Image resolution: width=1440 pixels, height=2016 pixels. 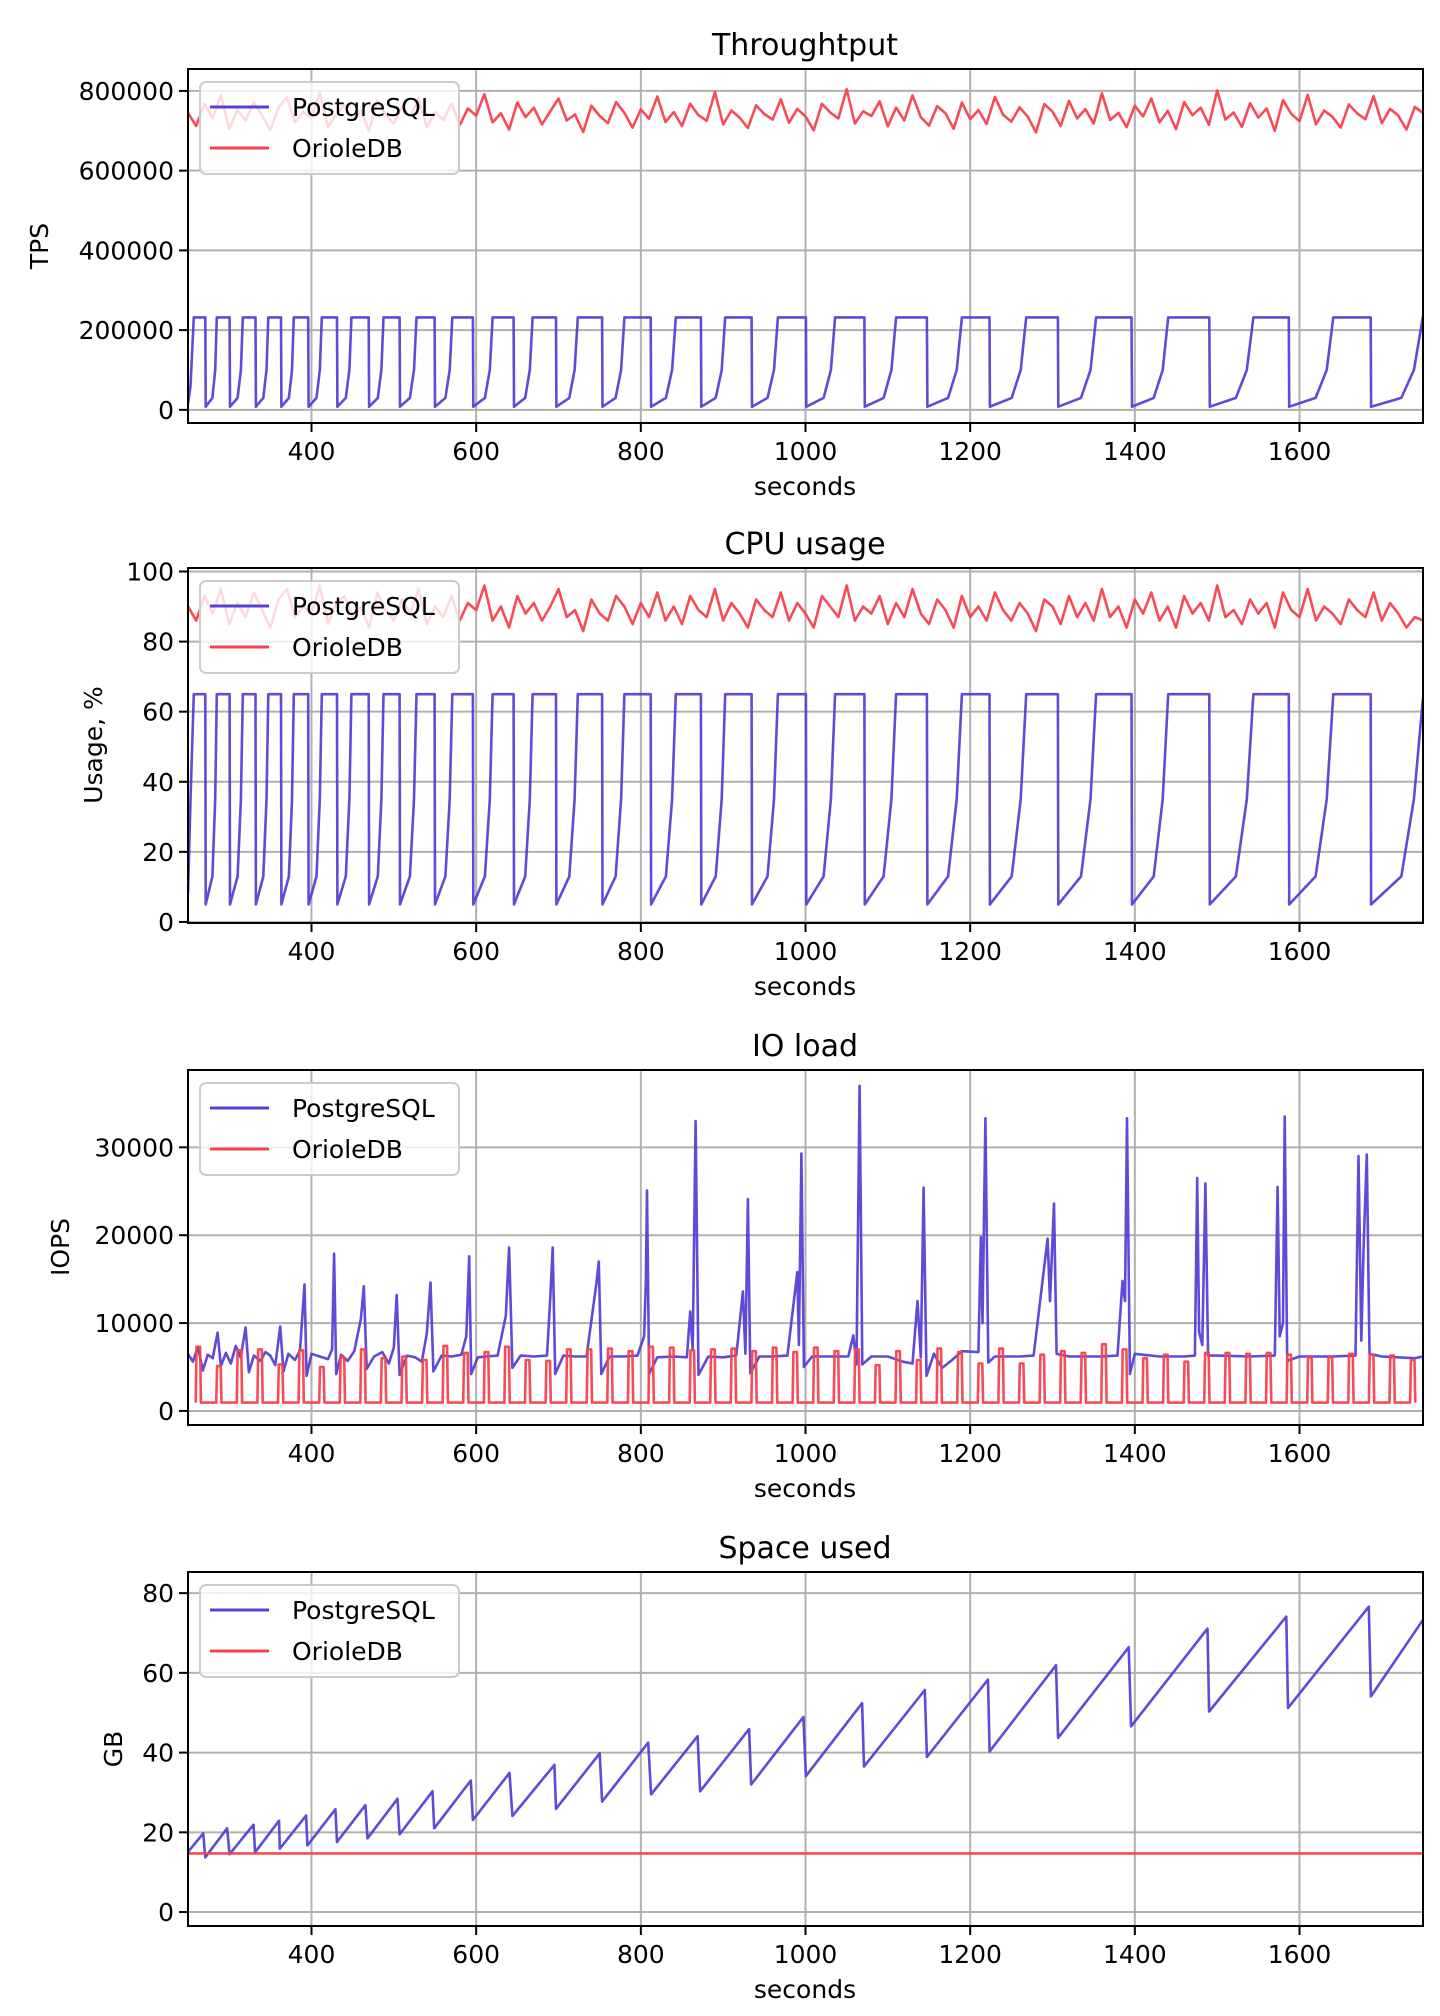 I want to click on chart-title: CPU usage, so click(x=804, y=544).